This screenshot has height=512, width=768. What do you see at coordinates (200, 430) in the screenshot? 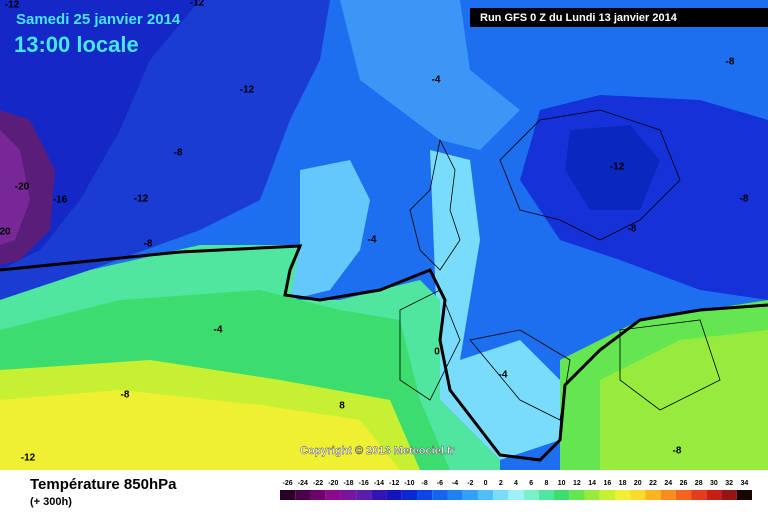
I see `hot-zone` at bounding box center [200, 430].